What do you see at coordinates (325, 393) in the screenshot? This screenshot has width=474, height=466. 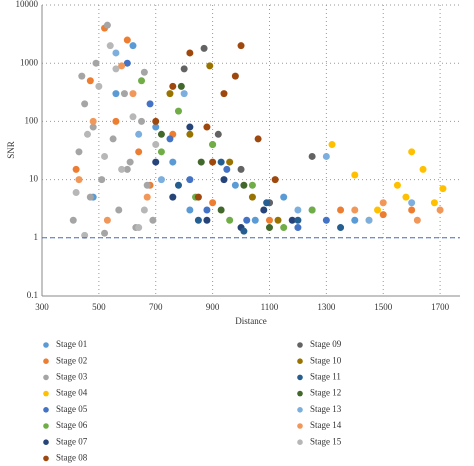 I see `legend-label: Stage 12` at bounding box center [325, 393].